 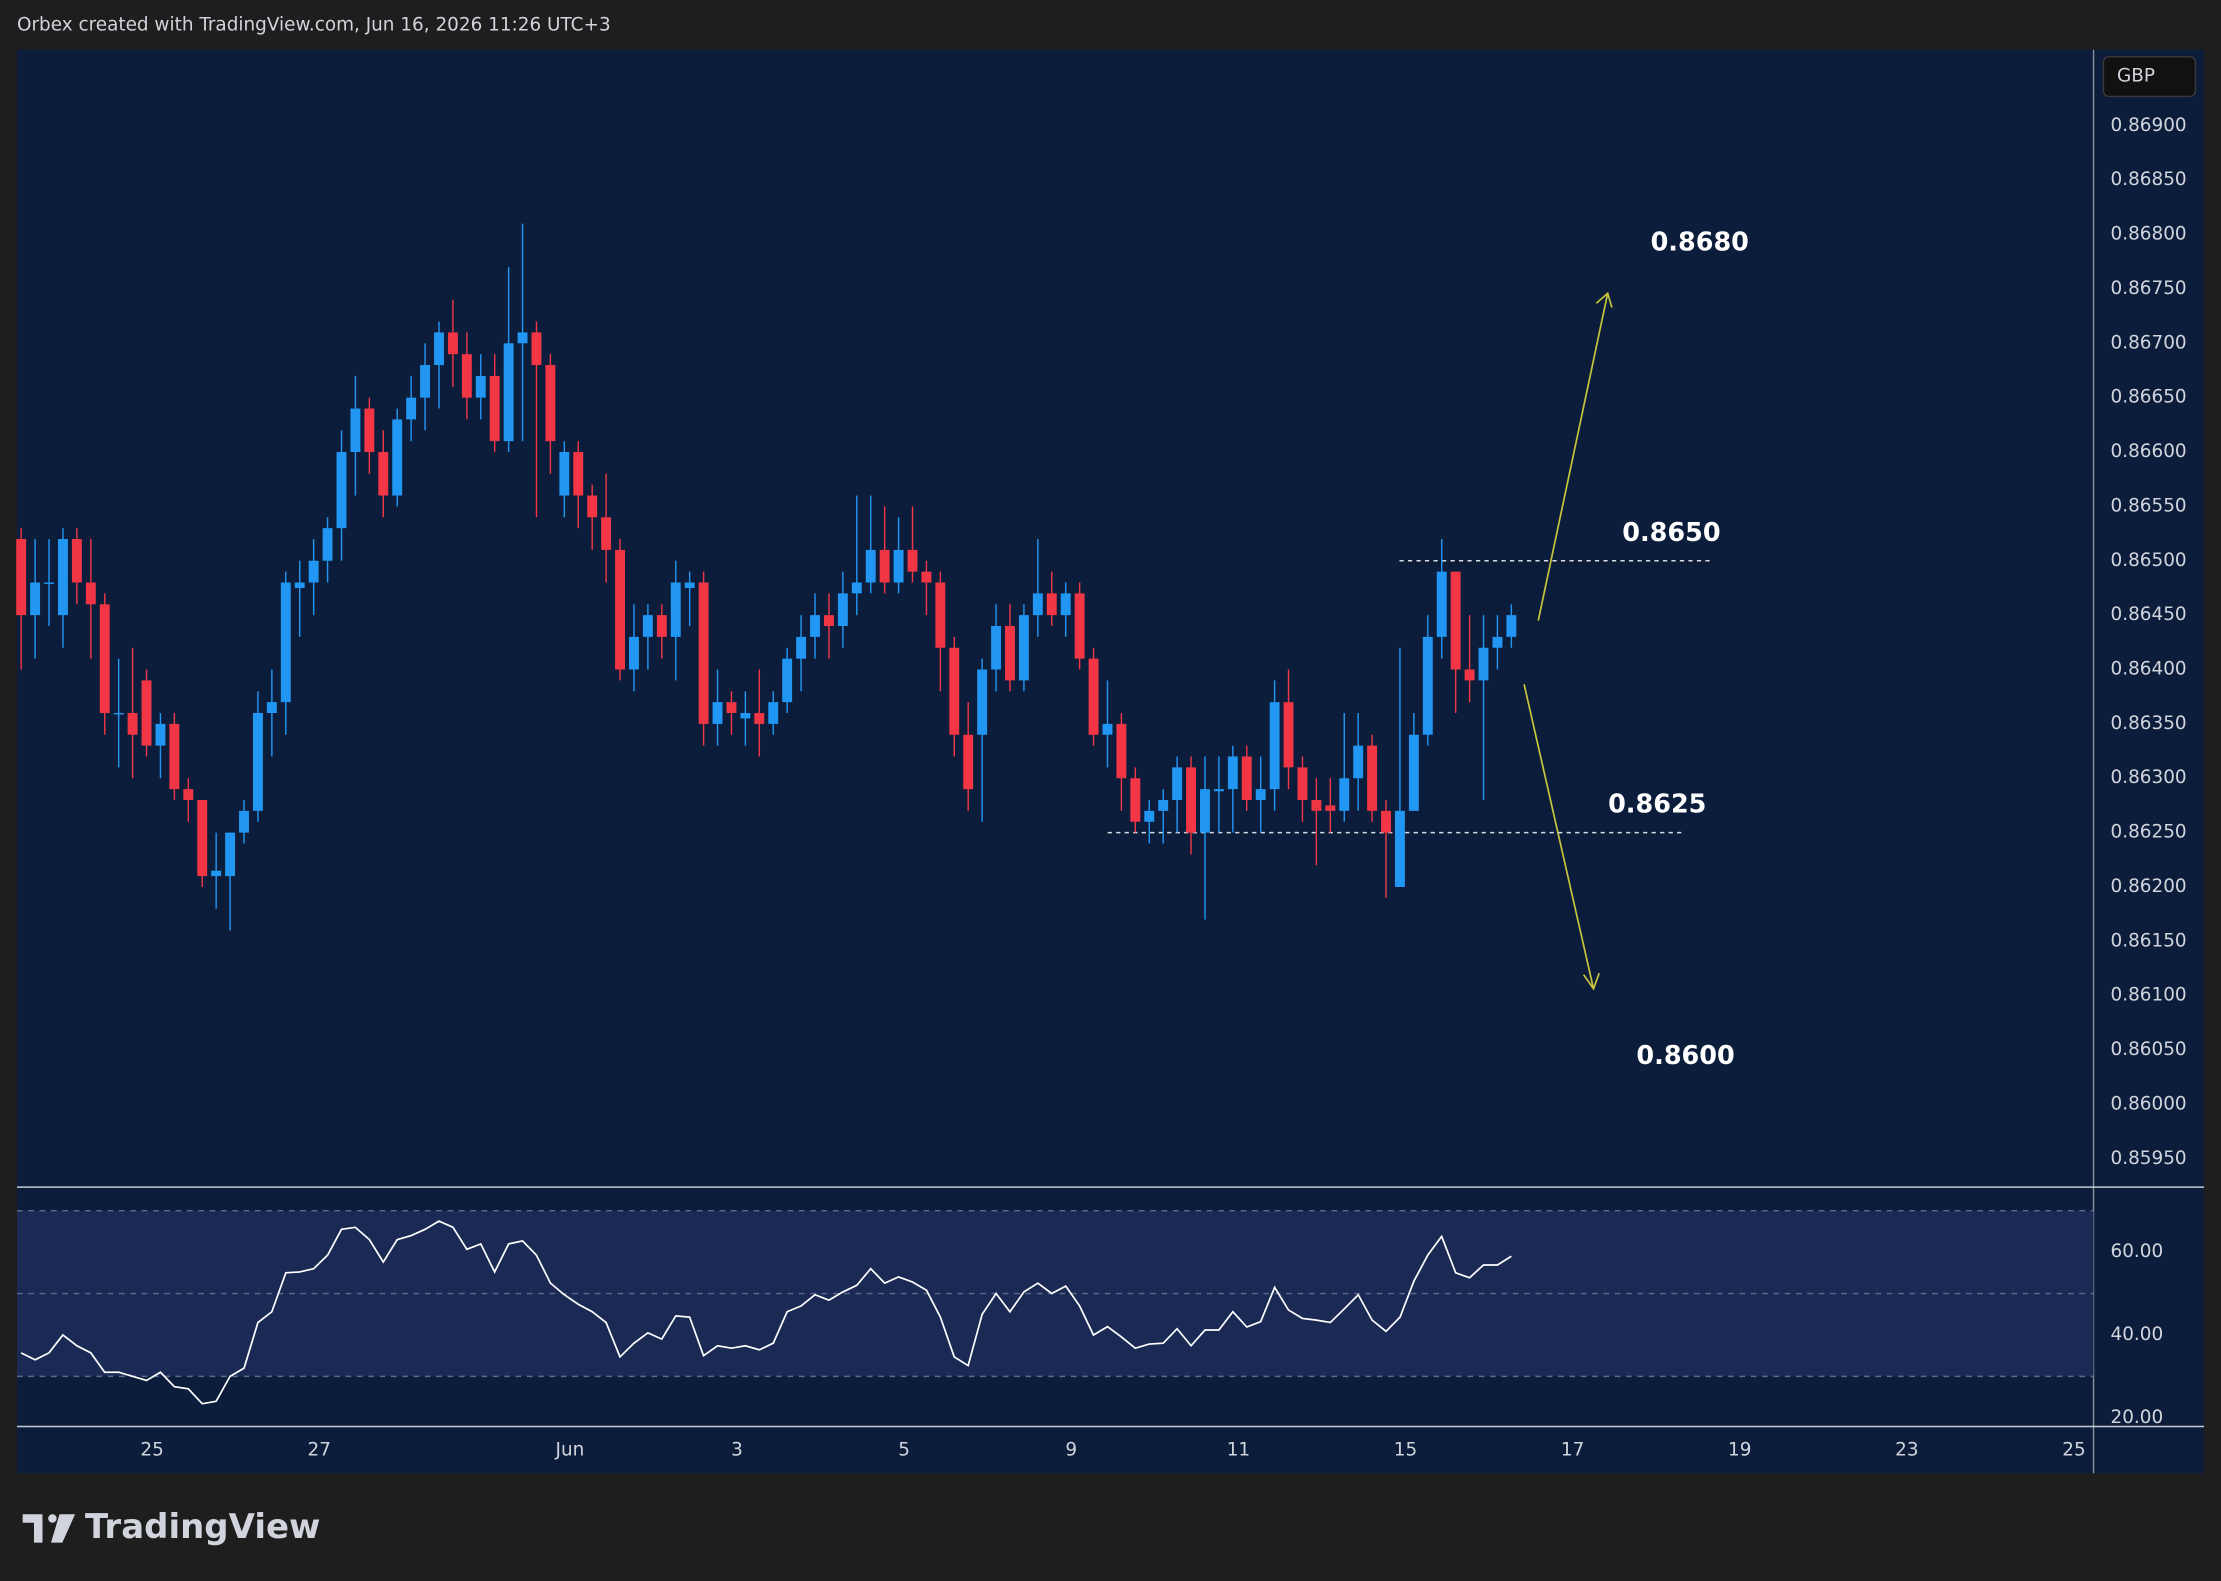 What do you see at coordinates (1055, 1293) in the screenshot?
I see `rsi-band` at bounding box center [1055, 1293].